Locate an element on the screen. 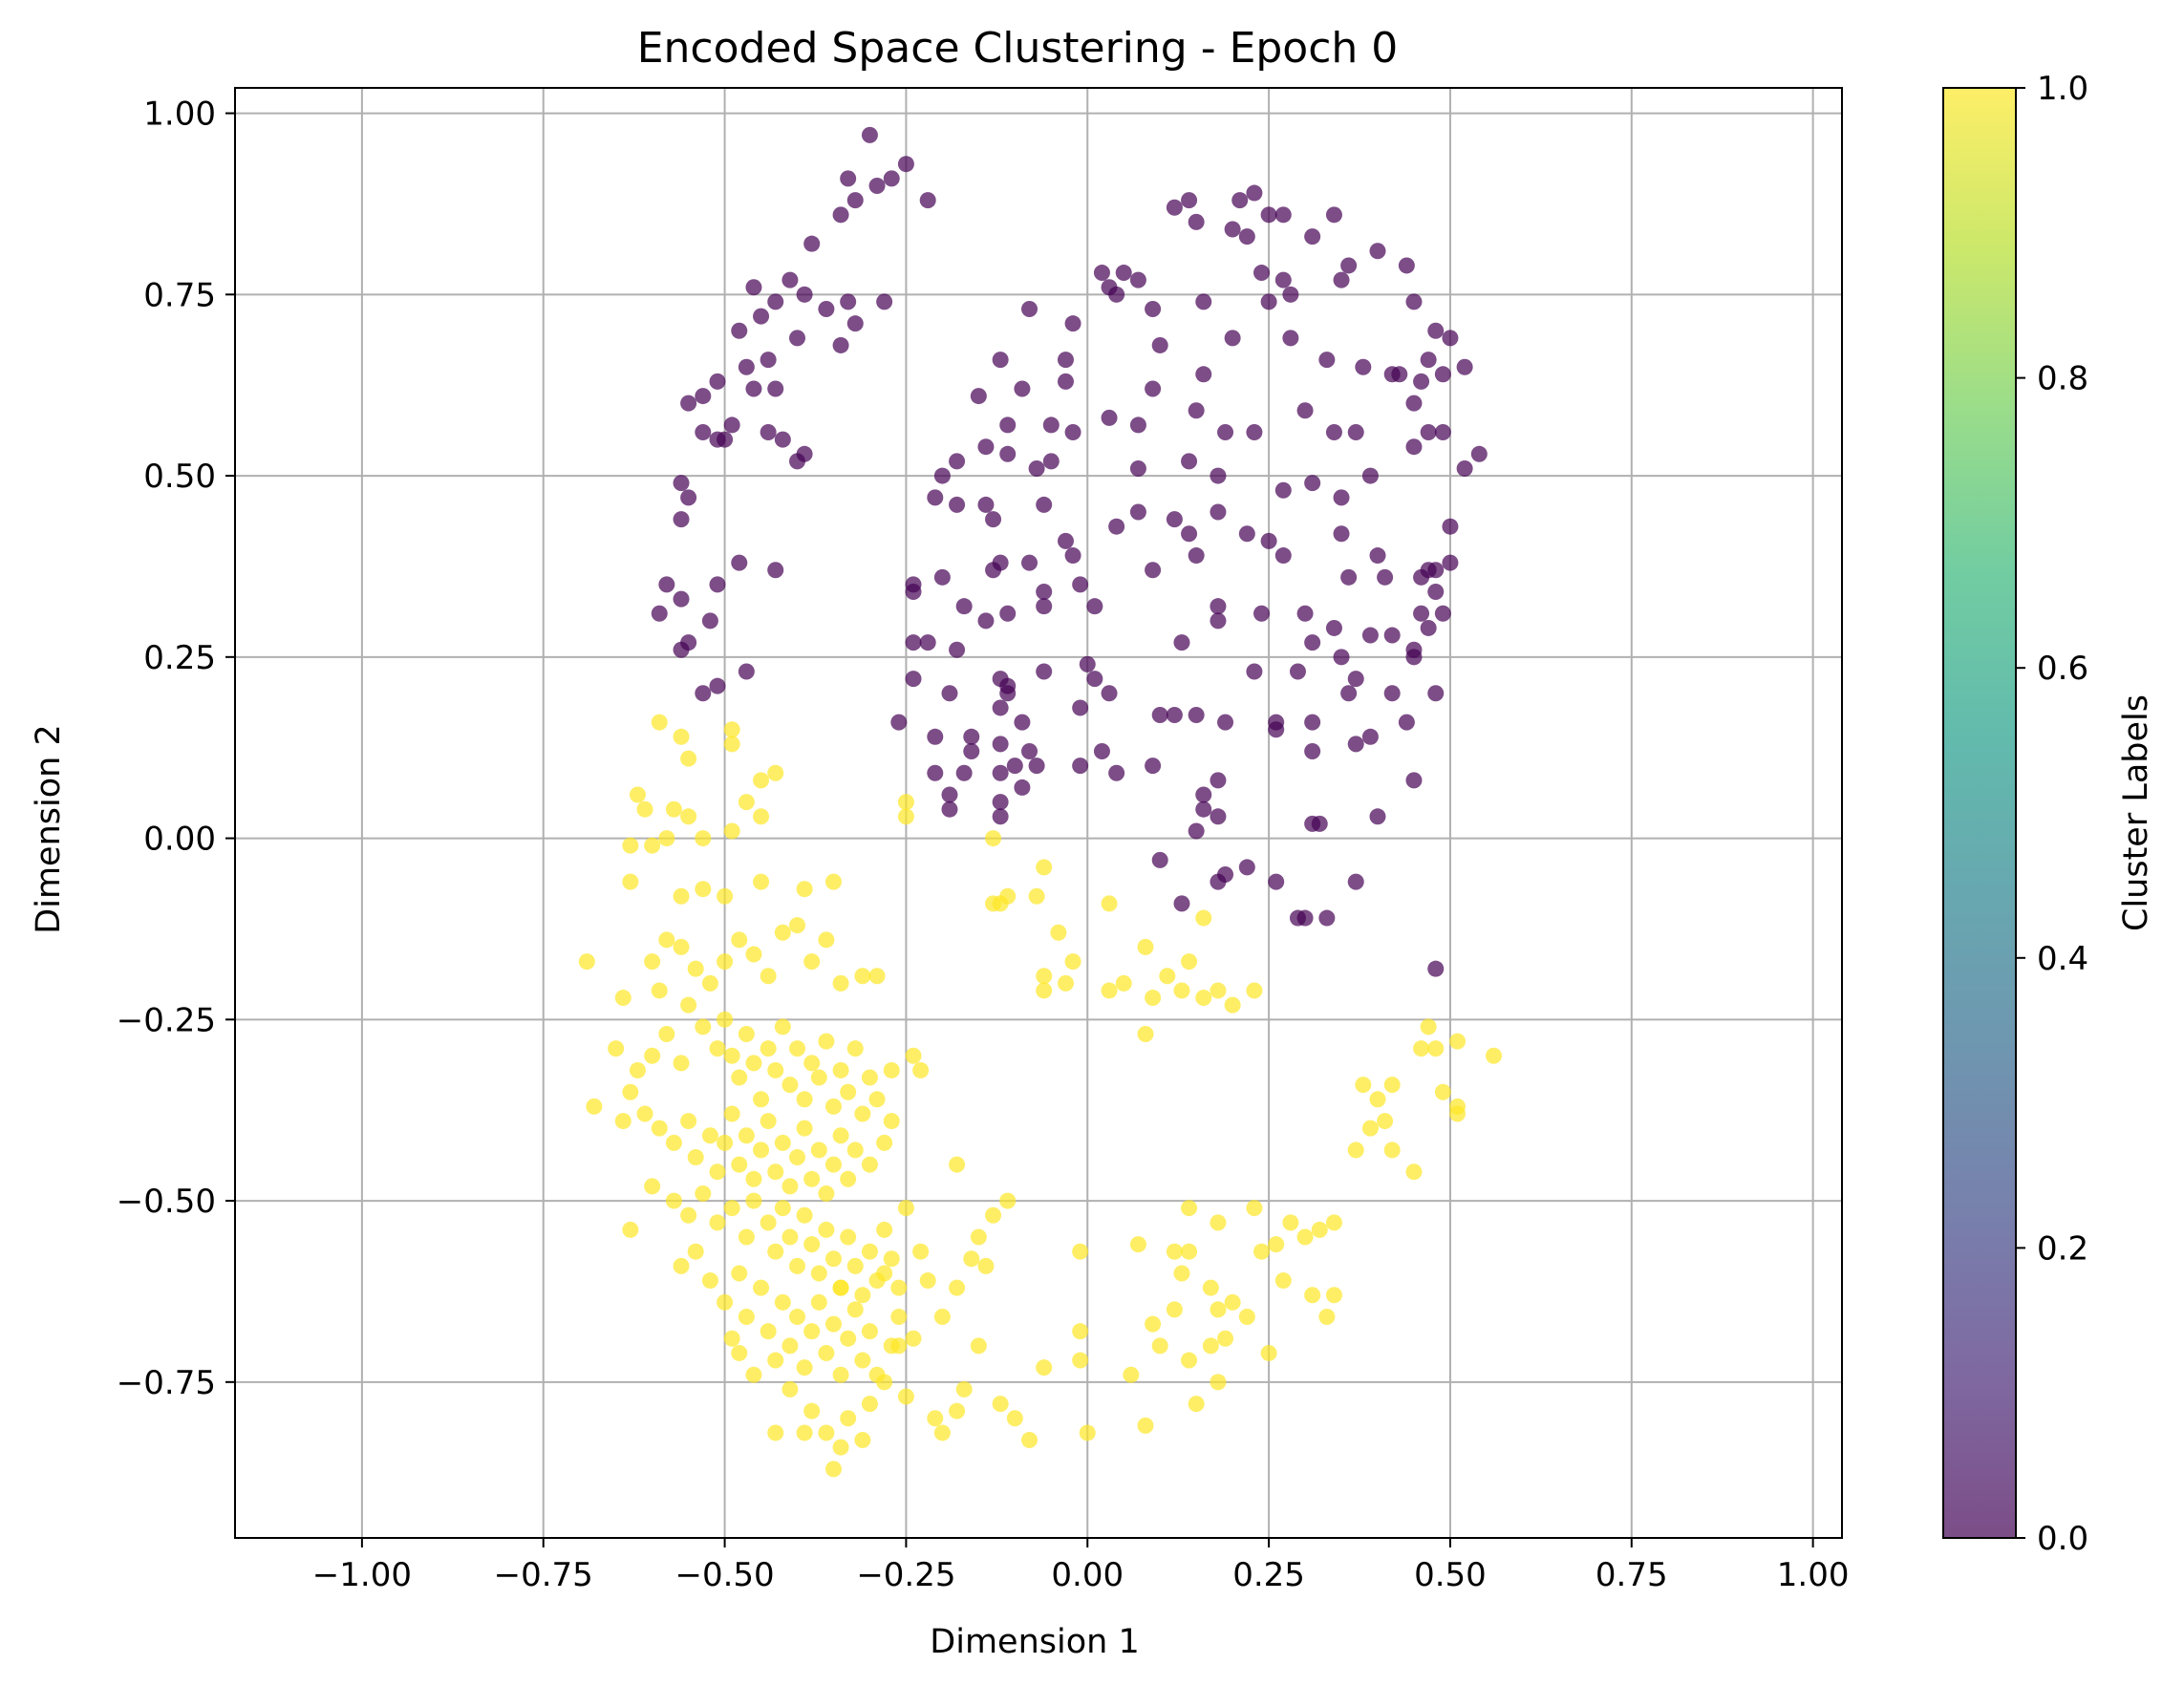 The height and width of the screenshot is (1686, 2184). colorbar-tick-label: 0.4 is located at coordinates (2063, 959).